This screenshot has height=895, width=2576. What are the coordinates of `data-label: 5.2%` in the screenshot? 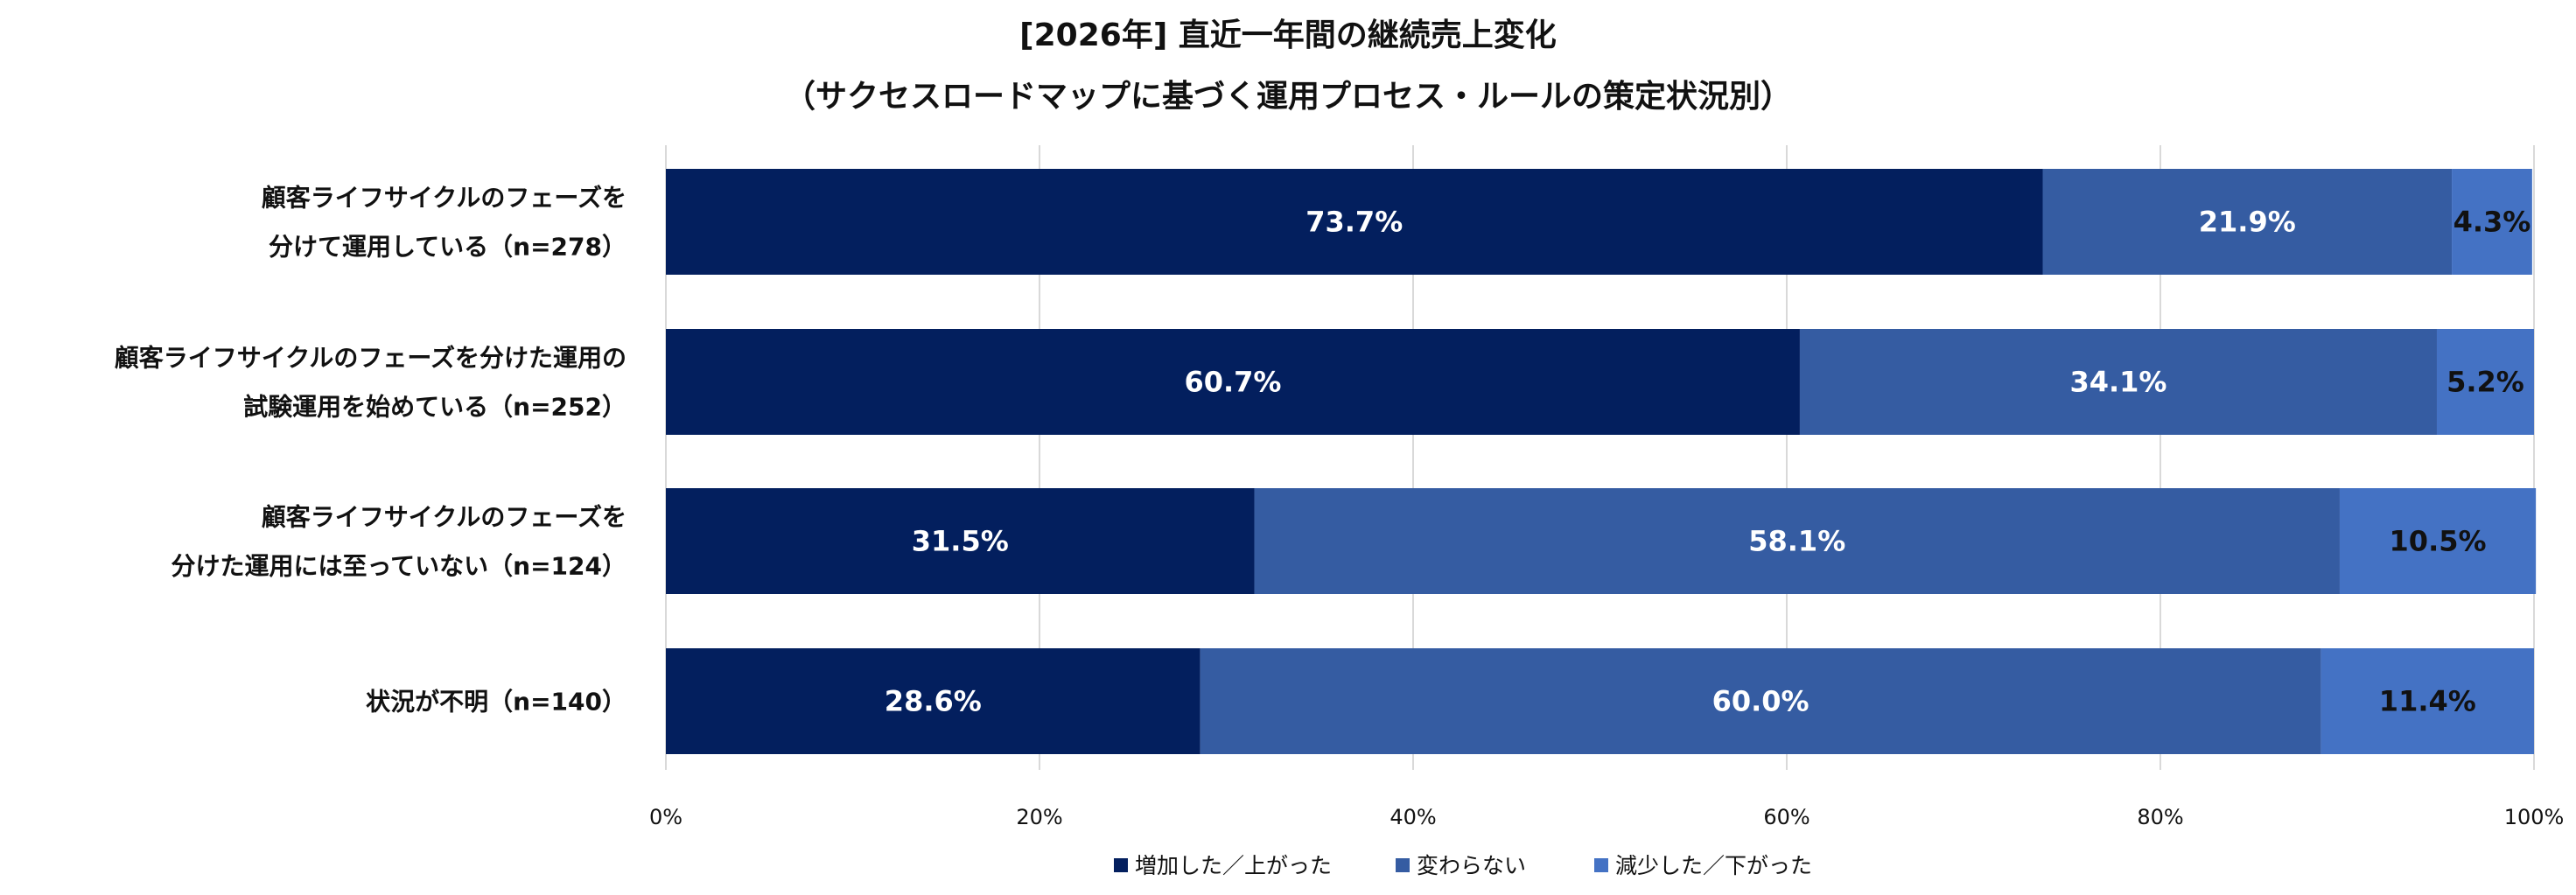 It's located at (2485, 382).